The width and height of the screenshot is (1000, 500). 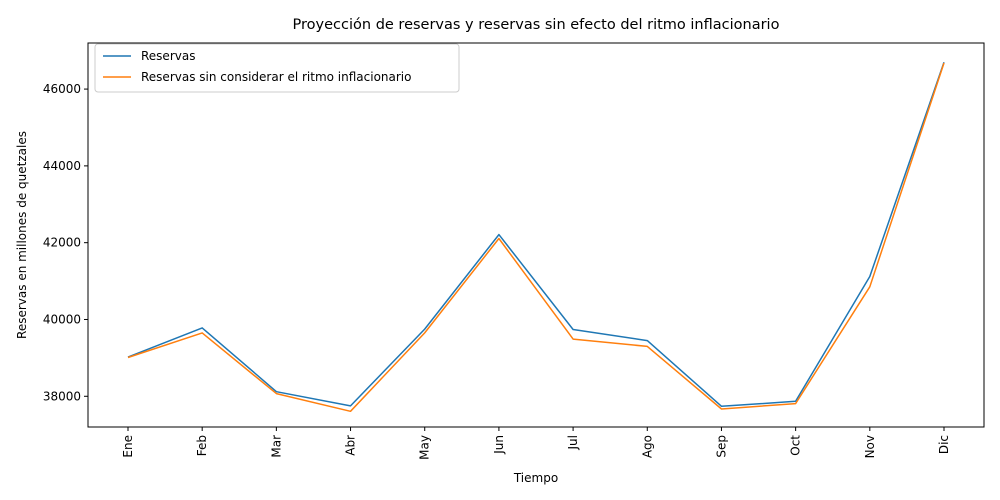 I want to click on y-axis-label: Reservas en millones de quetzales, so click(x=22, y=235).